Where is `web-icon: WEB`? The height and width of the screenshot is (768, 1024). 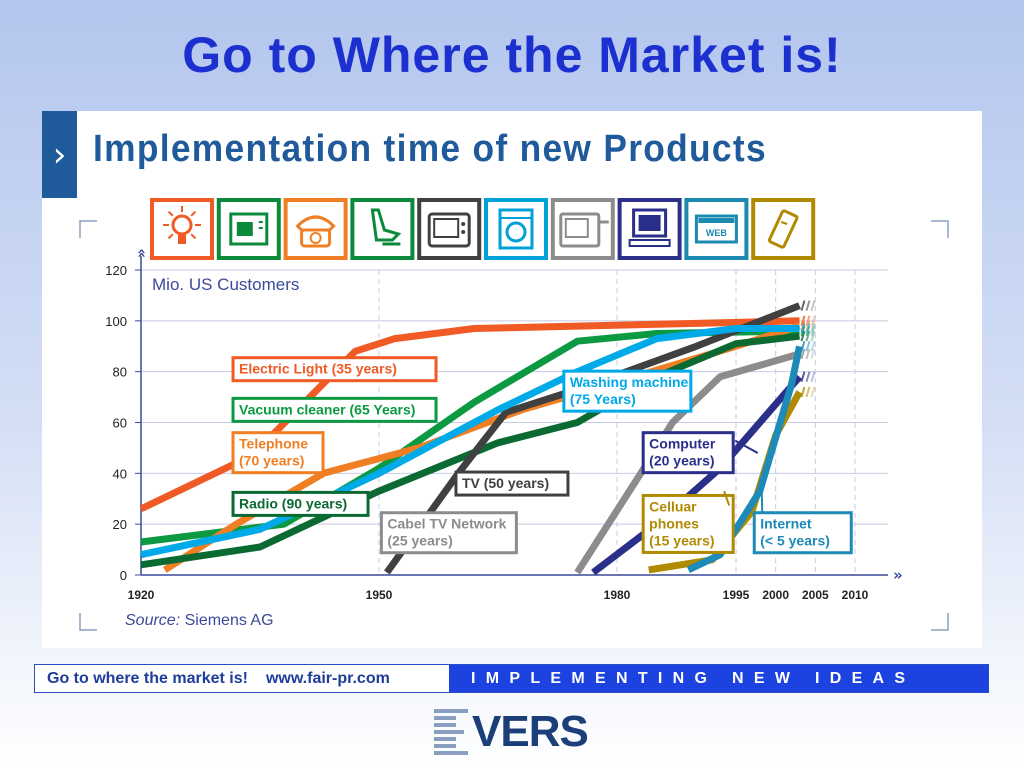 web-icon: WEB is located at coordinates (716, 229).